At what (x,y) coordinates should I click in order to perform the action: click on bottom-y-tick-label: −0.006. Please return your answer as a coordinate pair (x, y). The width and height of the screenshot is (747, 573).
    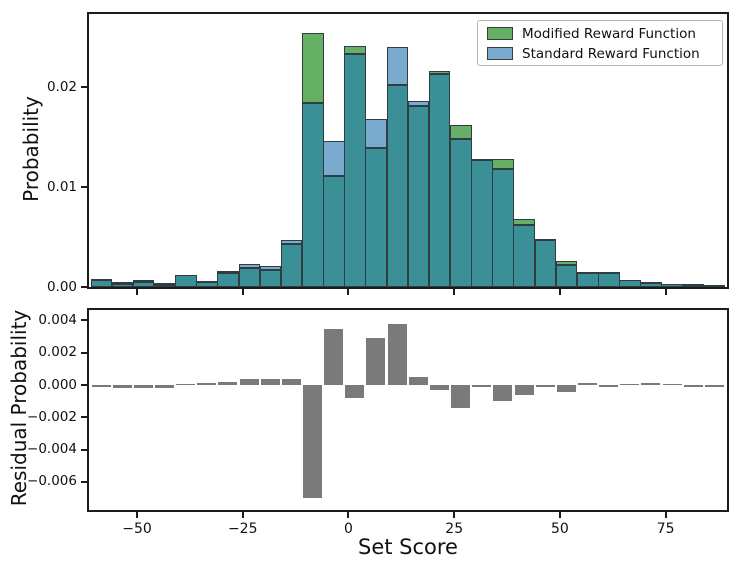
    Looking at the image, I should click on (52, 481).